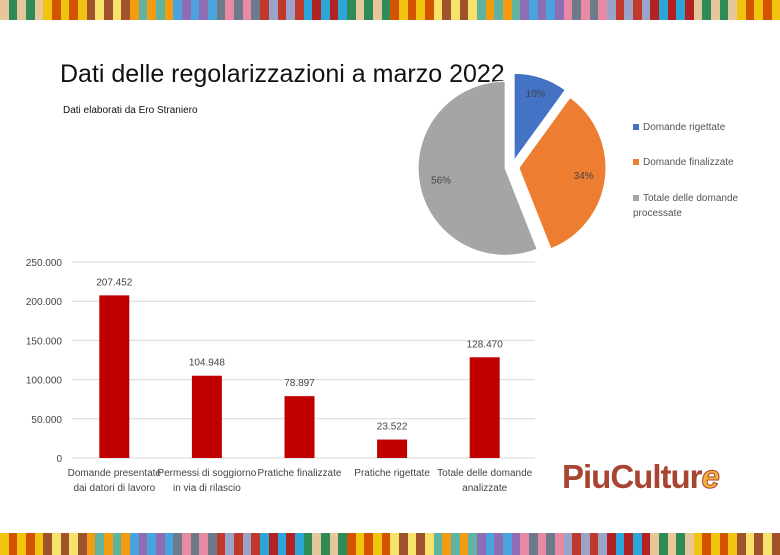 The width and height of the screenshot is (780, 555). I want to click on x-category-label: Domande presentate, so click(115, 473).